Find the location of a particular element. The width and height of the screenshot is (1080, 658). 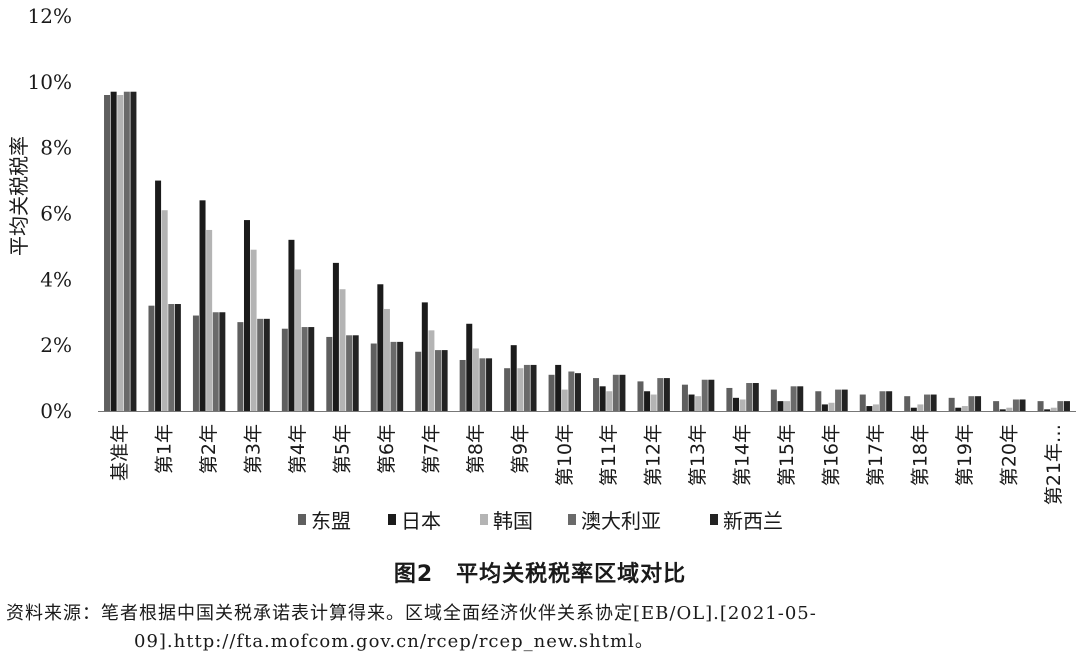

x-tick-label: 第4年 is located at coordinates (298, 449).